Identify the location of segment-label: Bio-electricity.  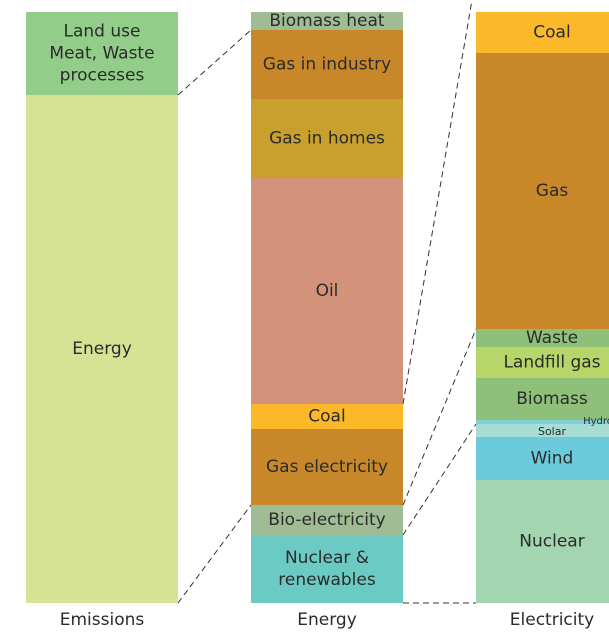
(326, 520).